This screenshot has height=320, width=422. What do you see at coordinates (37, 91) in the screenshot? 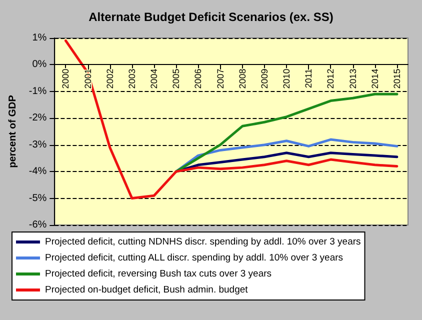
I see `y-tick-label: -1%` at bounding box center [37, 91].